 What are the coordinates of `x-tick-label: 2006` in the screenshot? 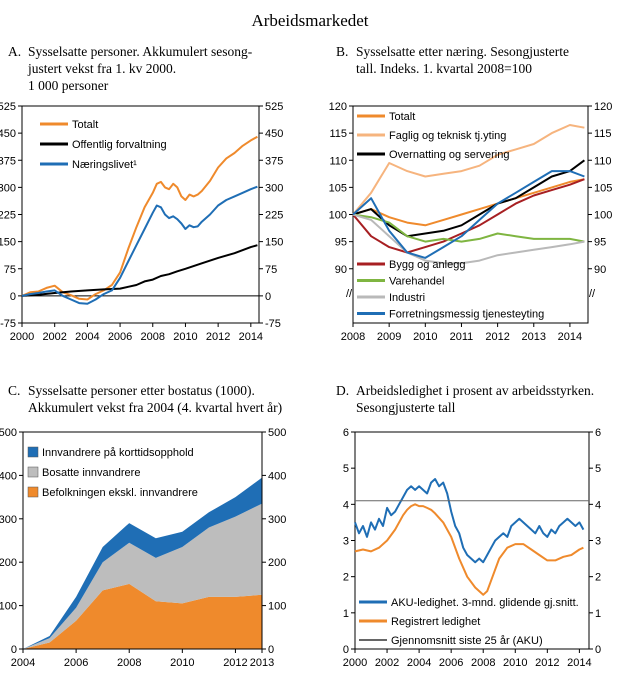 It's located at (120, 337).